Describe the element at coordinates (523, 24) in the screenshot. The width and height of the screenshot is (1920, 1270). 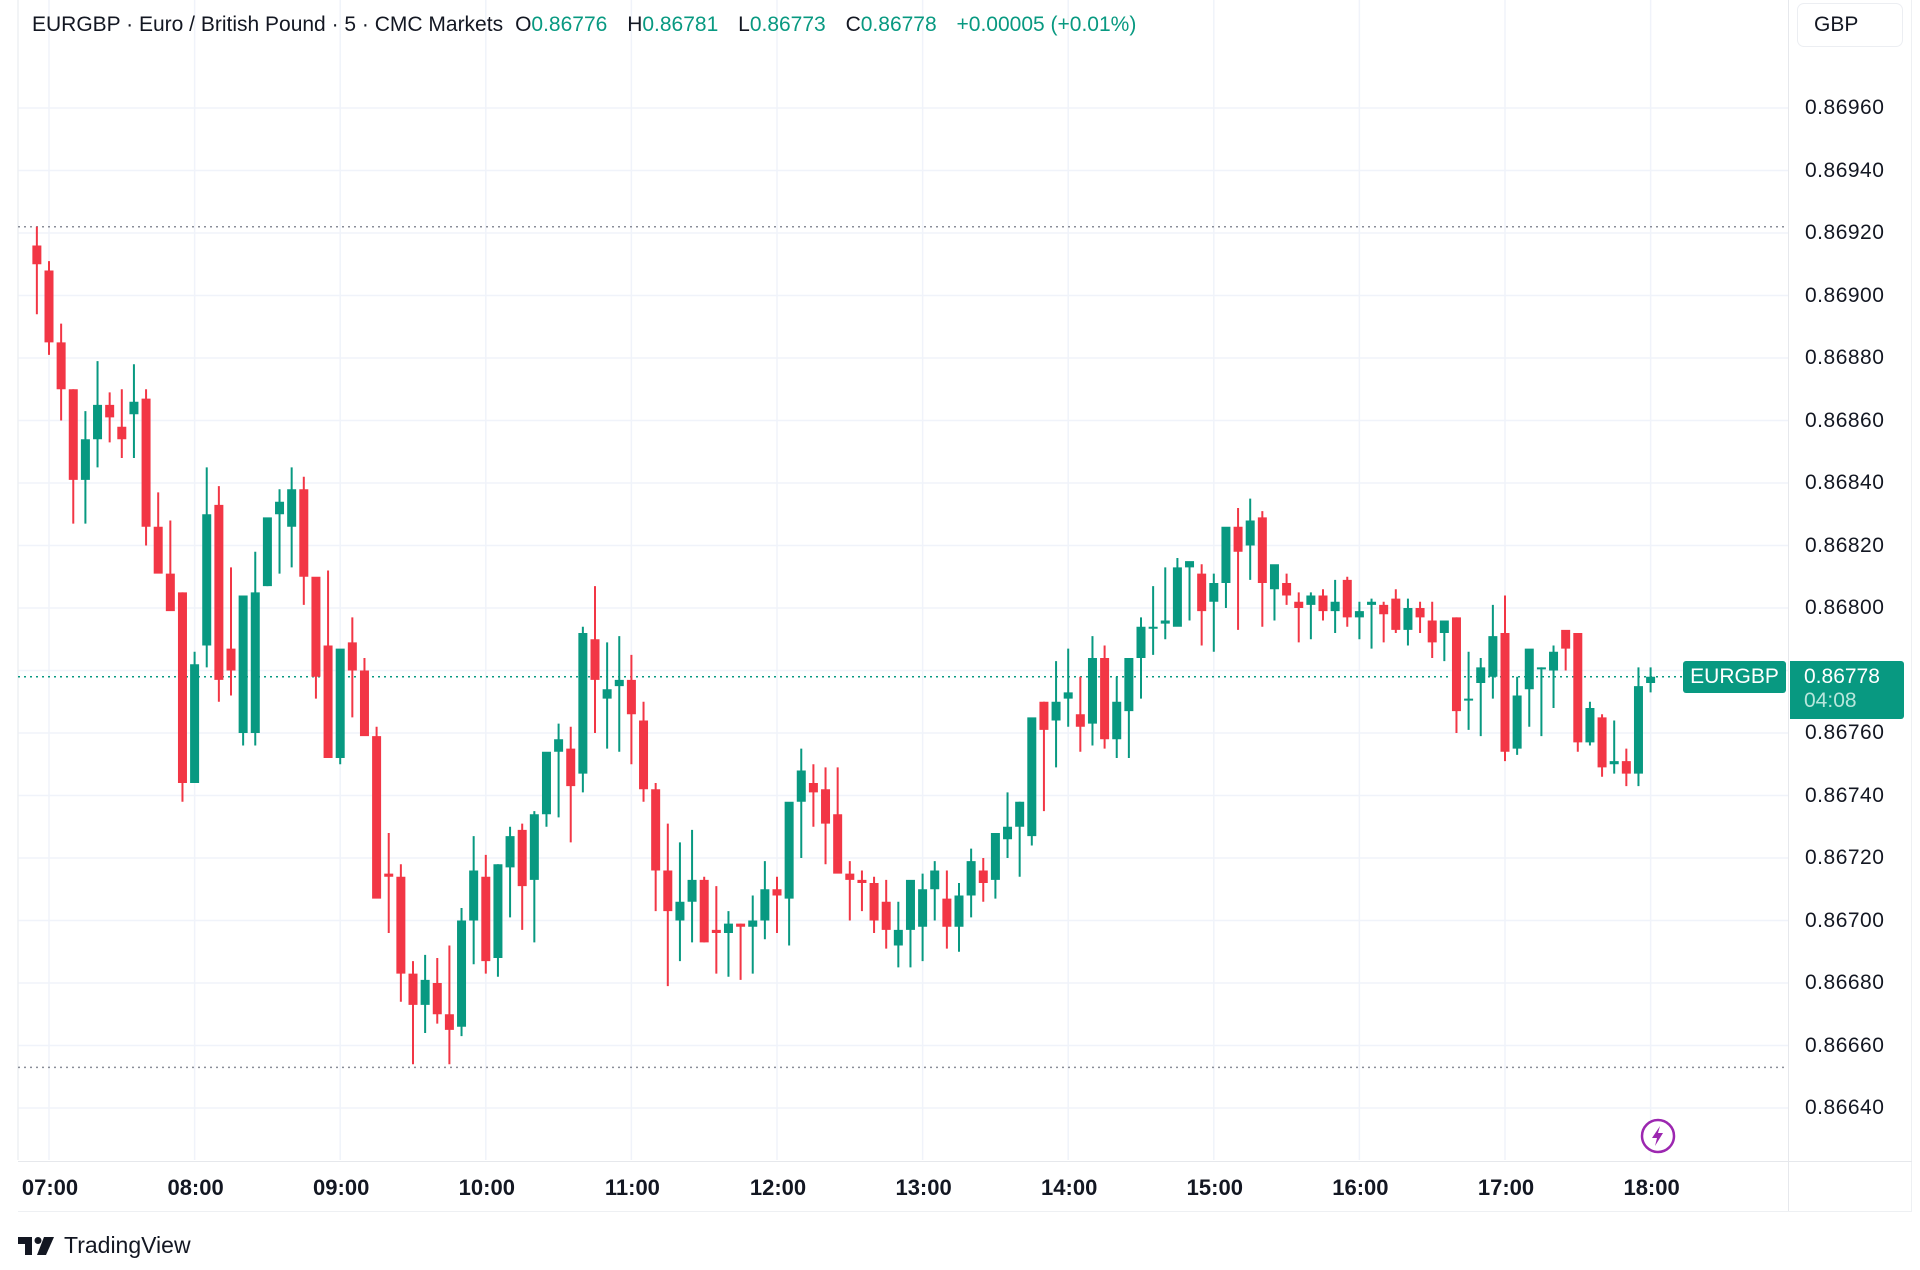
I see `open-label: O` at that location.